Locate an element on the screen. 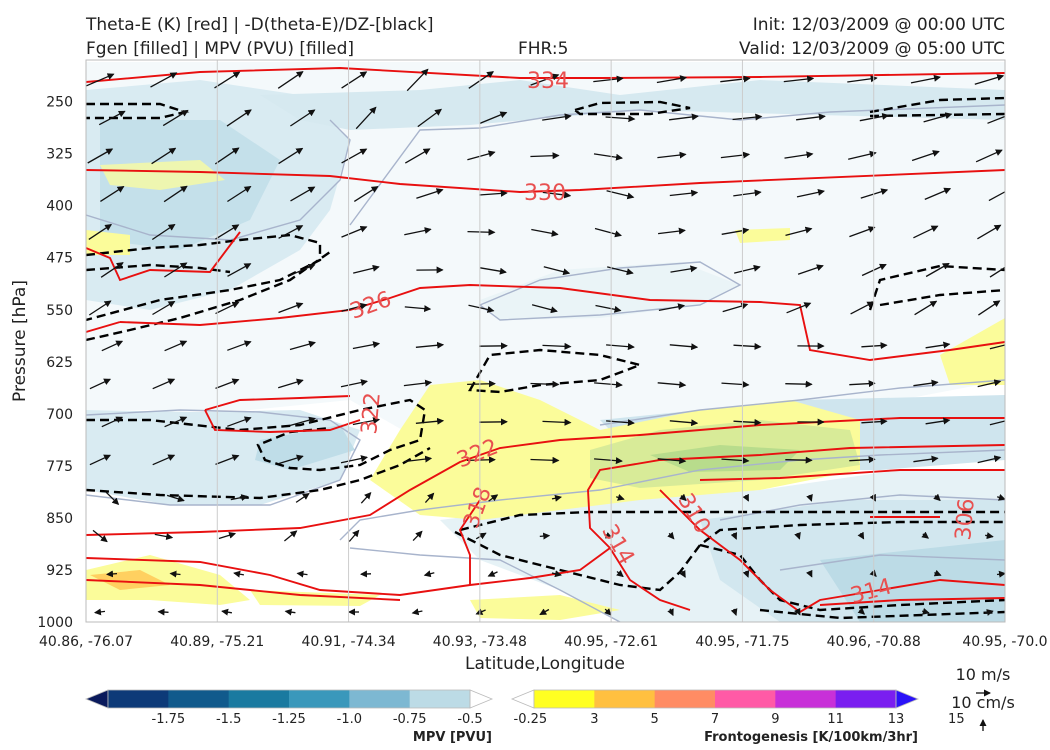 This screenshot has width=1050, height=750. fgen-colorbar-tick: 3 is located at coordinates (594, 719).